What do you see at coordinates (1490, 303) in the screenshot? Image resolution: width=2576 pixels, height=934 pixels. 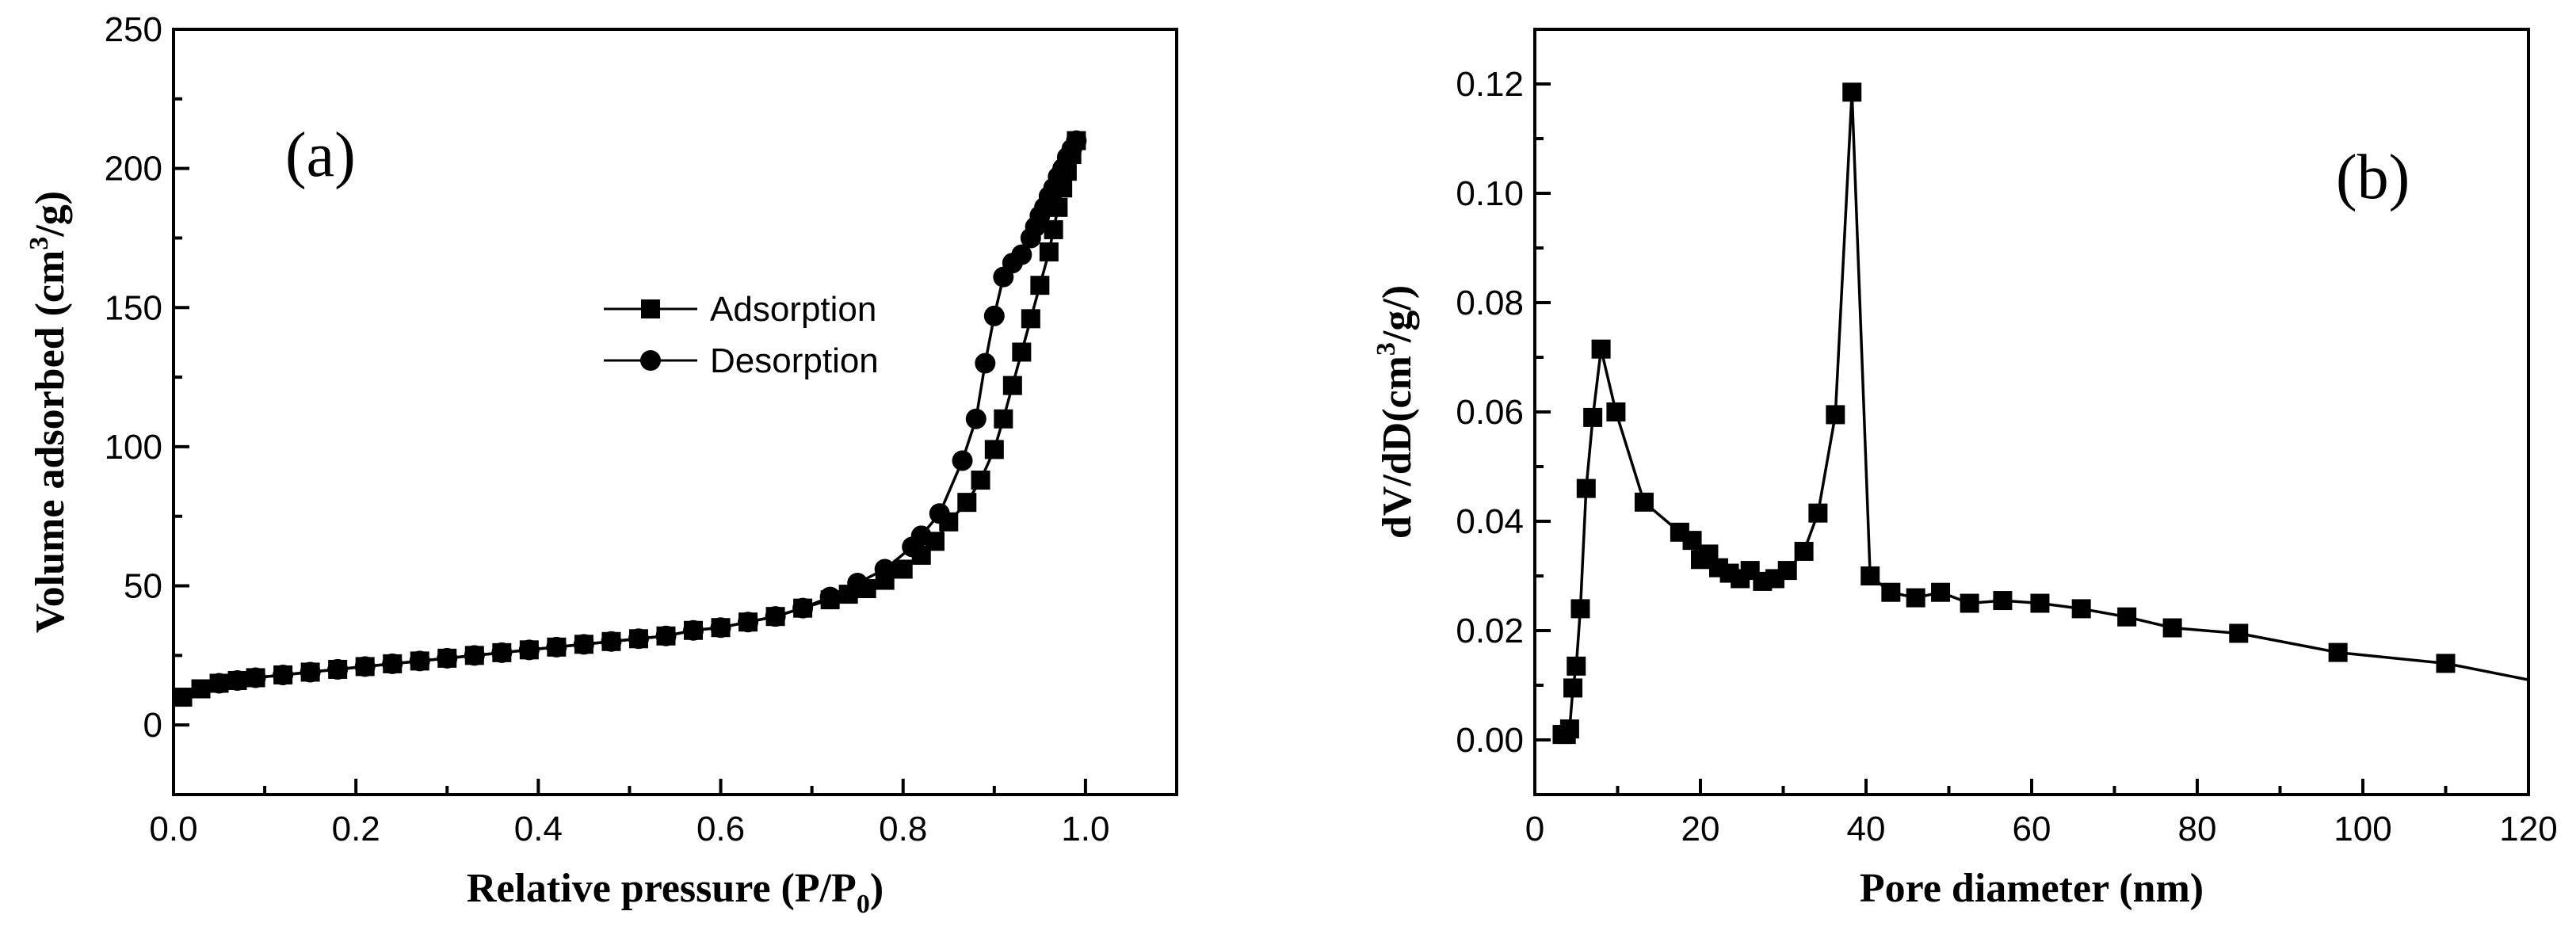 I see `panel-b-y-tick-label: 0.08` at bounding box center [1490, 303].